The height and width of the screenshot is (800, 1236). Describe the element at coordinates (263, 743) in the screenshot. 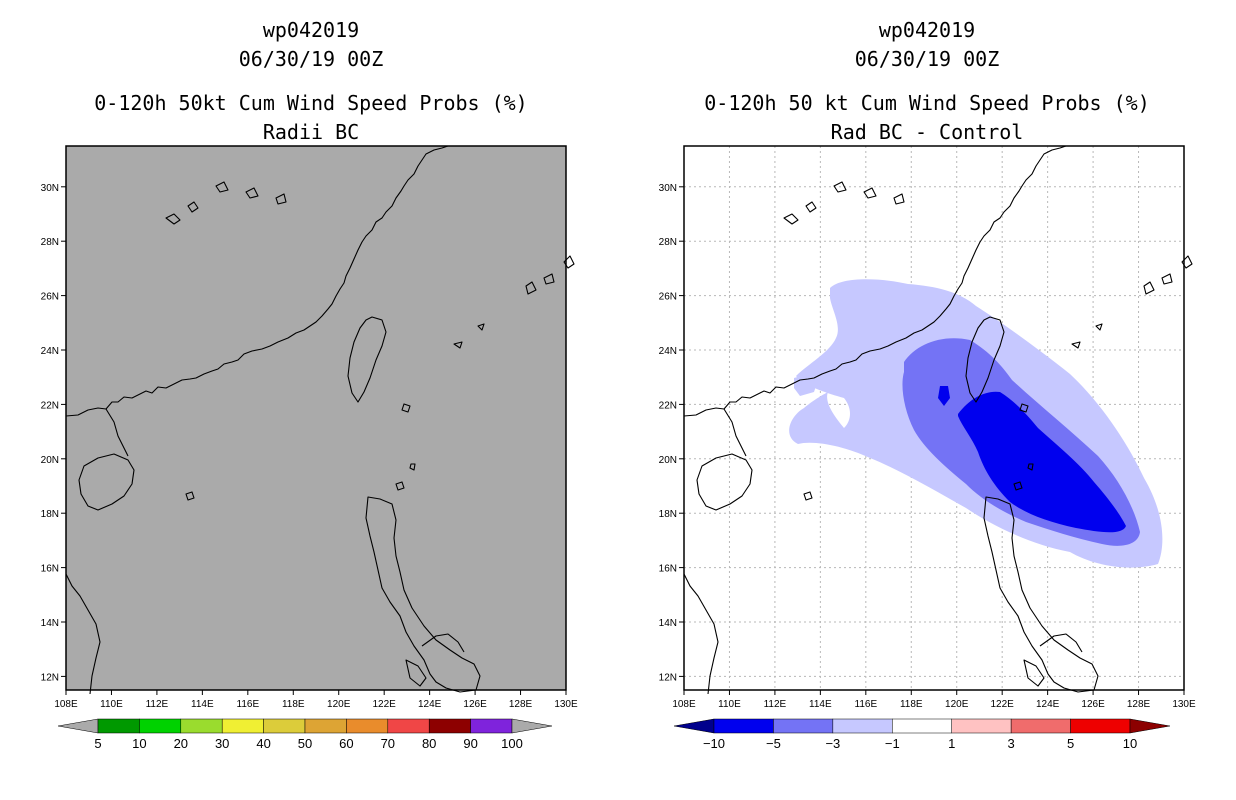

I see `colorbar-label: 40` at that location.